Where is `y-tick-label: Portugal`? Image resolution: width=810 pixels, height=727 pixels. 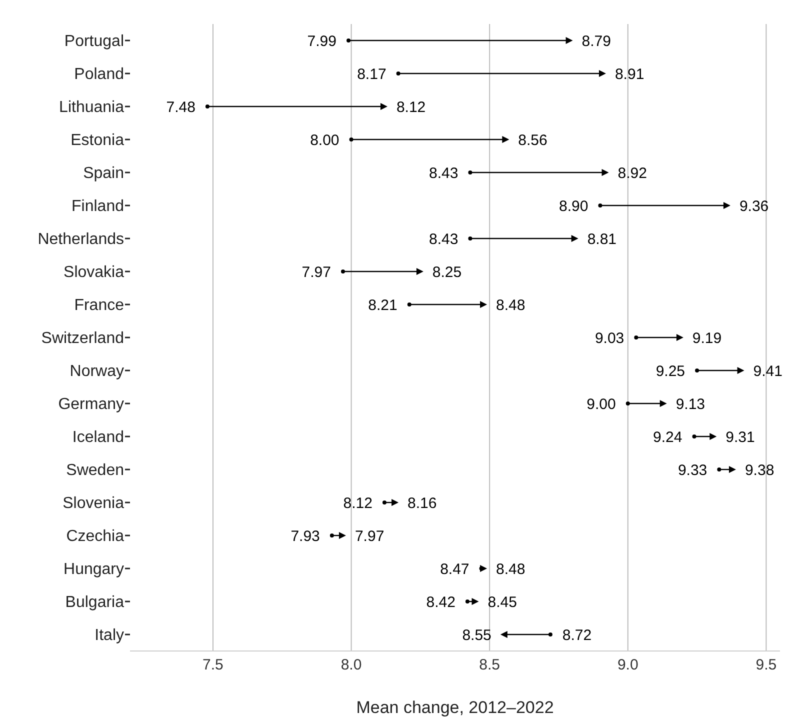 y-tick-label: Portugal is located at coordinates (94, 41).